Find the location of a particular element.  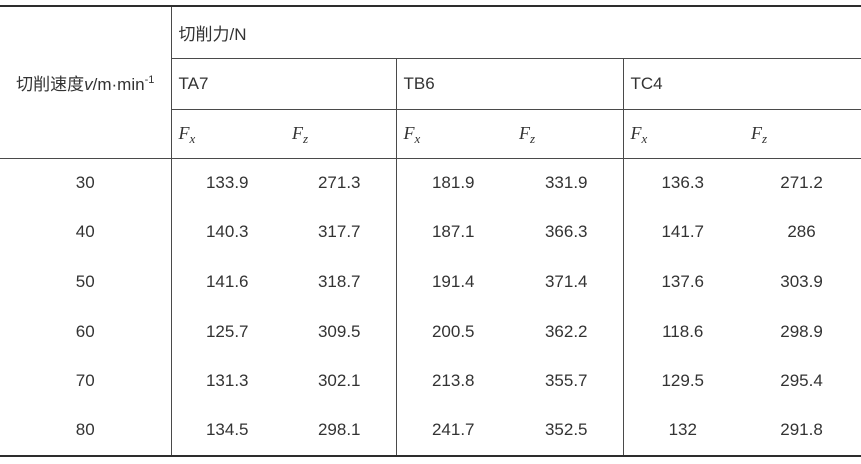

table-row: 60 125.7 309.5 200.5 362.2 118.6 298.9 is located at coordinates (430, 331).